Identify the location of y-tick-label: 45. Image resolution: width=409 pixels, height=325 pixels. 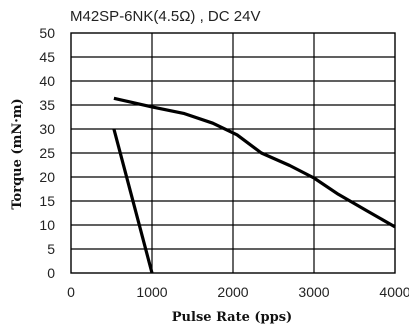
(47, 57).